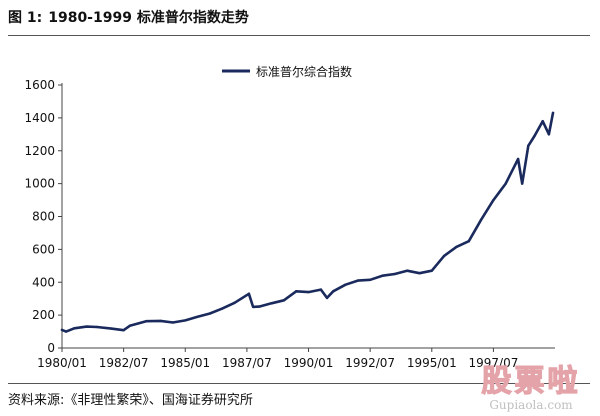 The width and height of the screenshot is (600, 416). I want to click on y-tick-label: 1400, so click(39, 118).